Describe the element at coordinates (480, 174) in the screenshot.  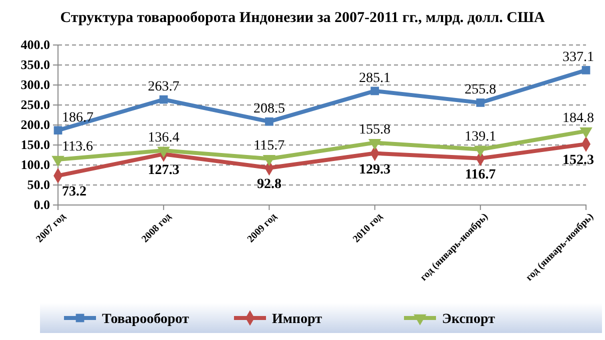
I see `data-label: 116.7` at that location.